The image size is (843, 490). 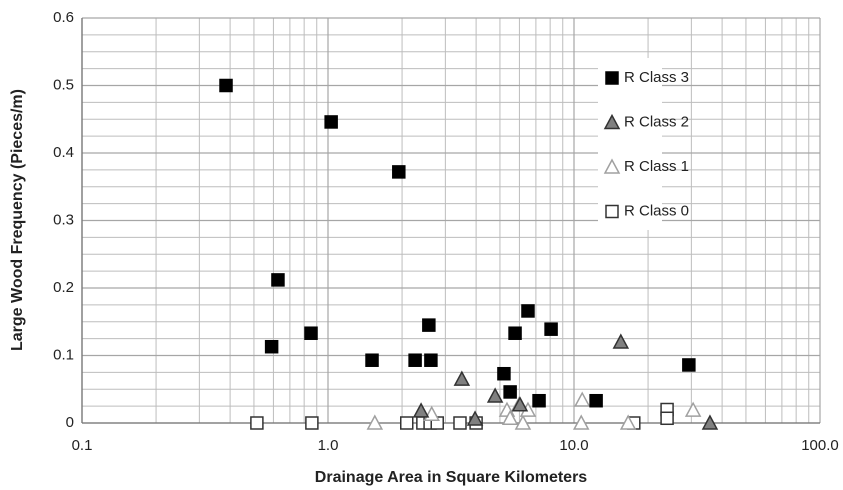 What do you see at coordinates (17, 220) in the screenshot?
I see `y-axis-title: Large Wood Frequency (Pieces/m)` at bounding box center [17, 220].